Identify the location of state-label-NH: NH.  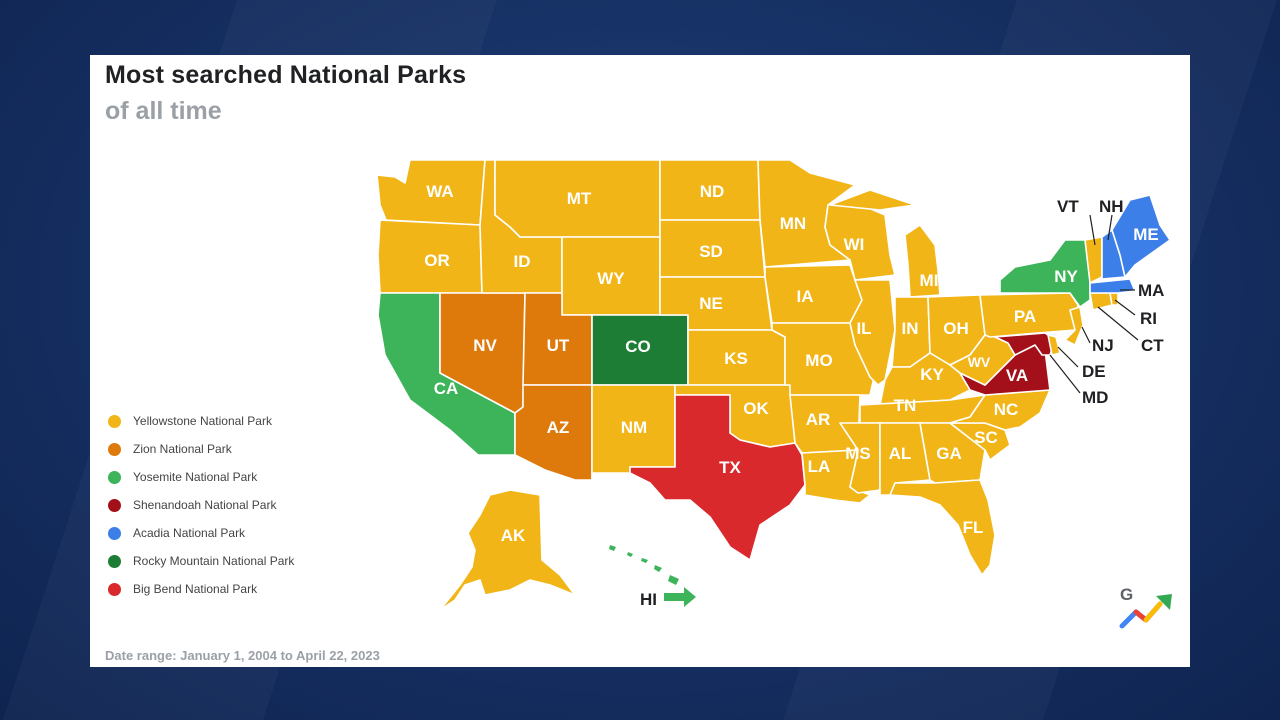
(1111, 206).